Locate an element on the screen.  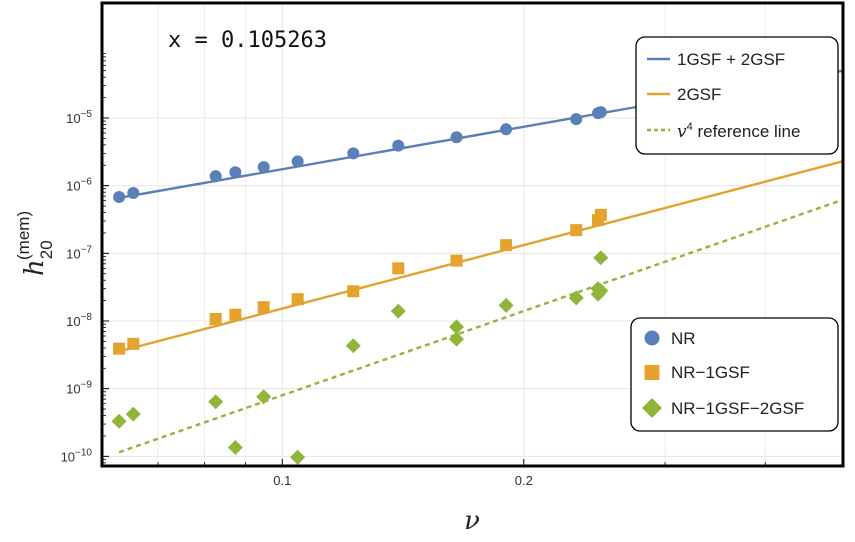
legend-markers-box is located at coordinates (734, 374).